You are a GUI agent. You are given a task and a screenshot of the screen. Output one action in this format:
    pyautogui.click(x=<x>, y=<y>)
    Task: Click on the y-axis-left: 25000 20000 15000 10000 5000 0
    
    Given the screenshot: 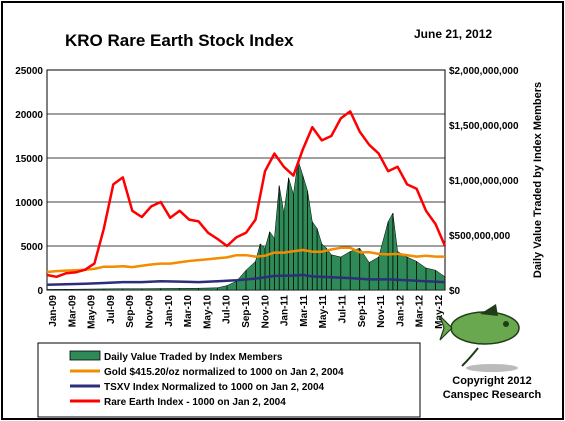 What is the action you would take?
    pyautogui.click(x=29, y=181)
    